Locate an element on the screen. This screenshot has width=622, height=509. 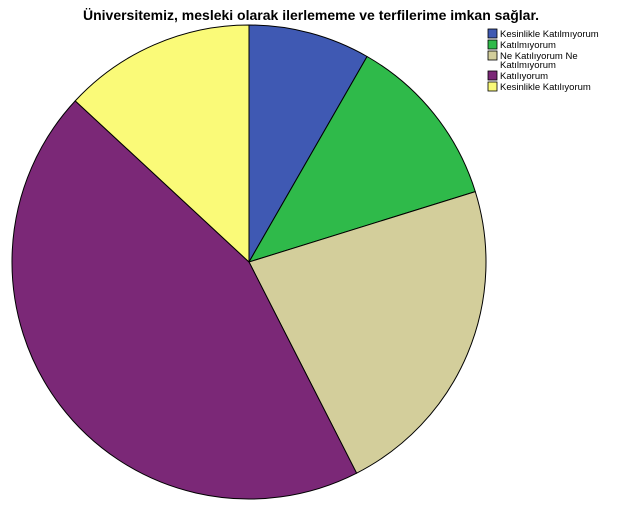
legend-label-1: Kesinlikle Katılmıyorum is located at coordinates (549, 34).